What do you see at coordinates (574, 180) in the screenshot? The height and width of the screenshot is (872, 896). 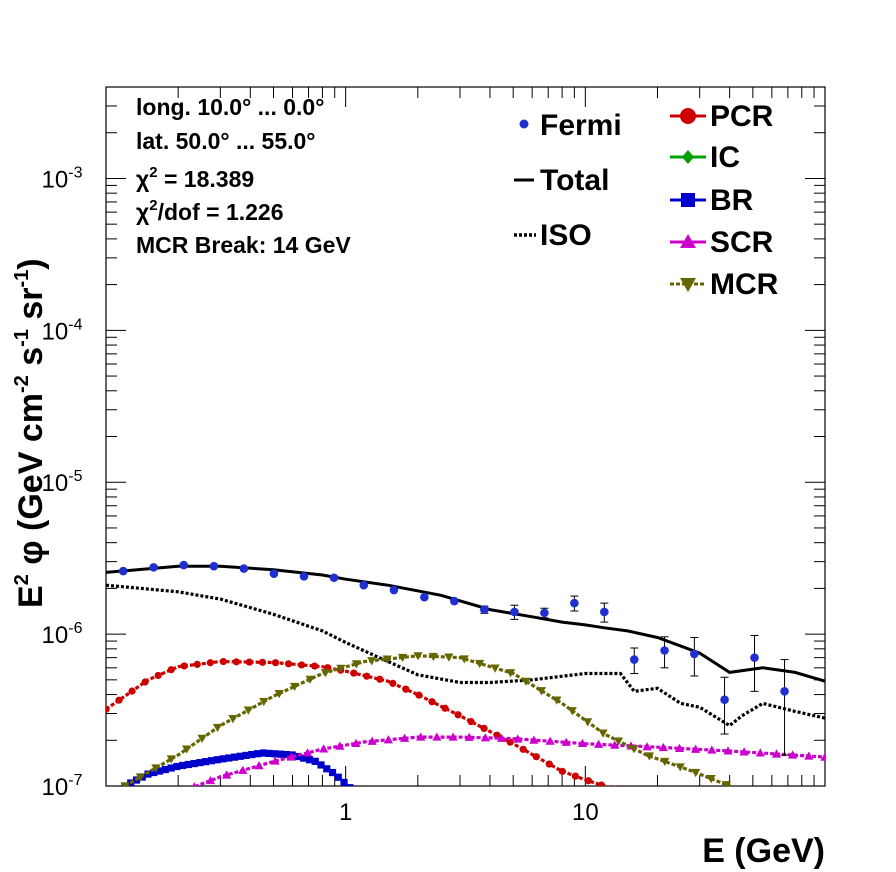 I see `legend-total-label: Total` at bounding box center [574, 180].